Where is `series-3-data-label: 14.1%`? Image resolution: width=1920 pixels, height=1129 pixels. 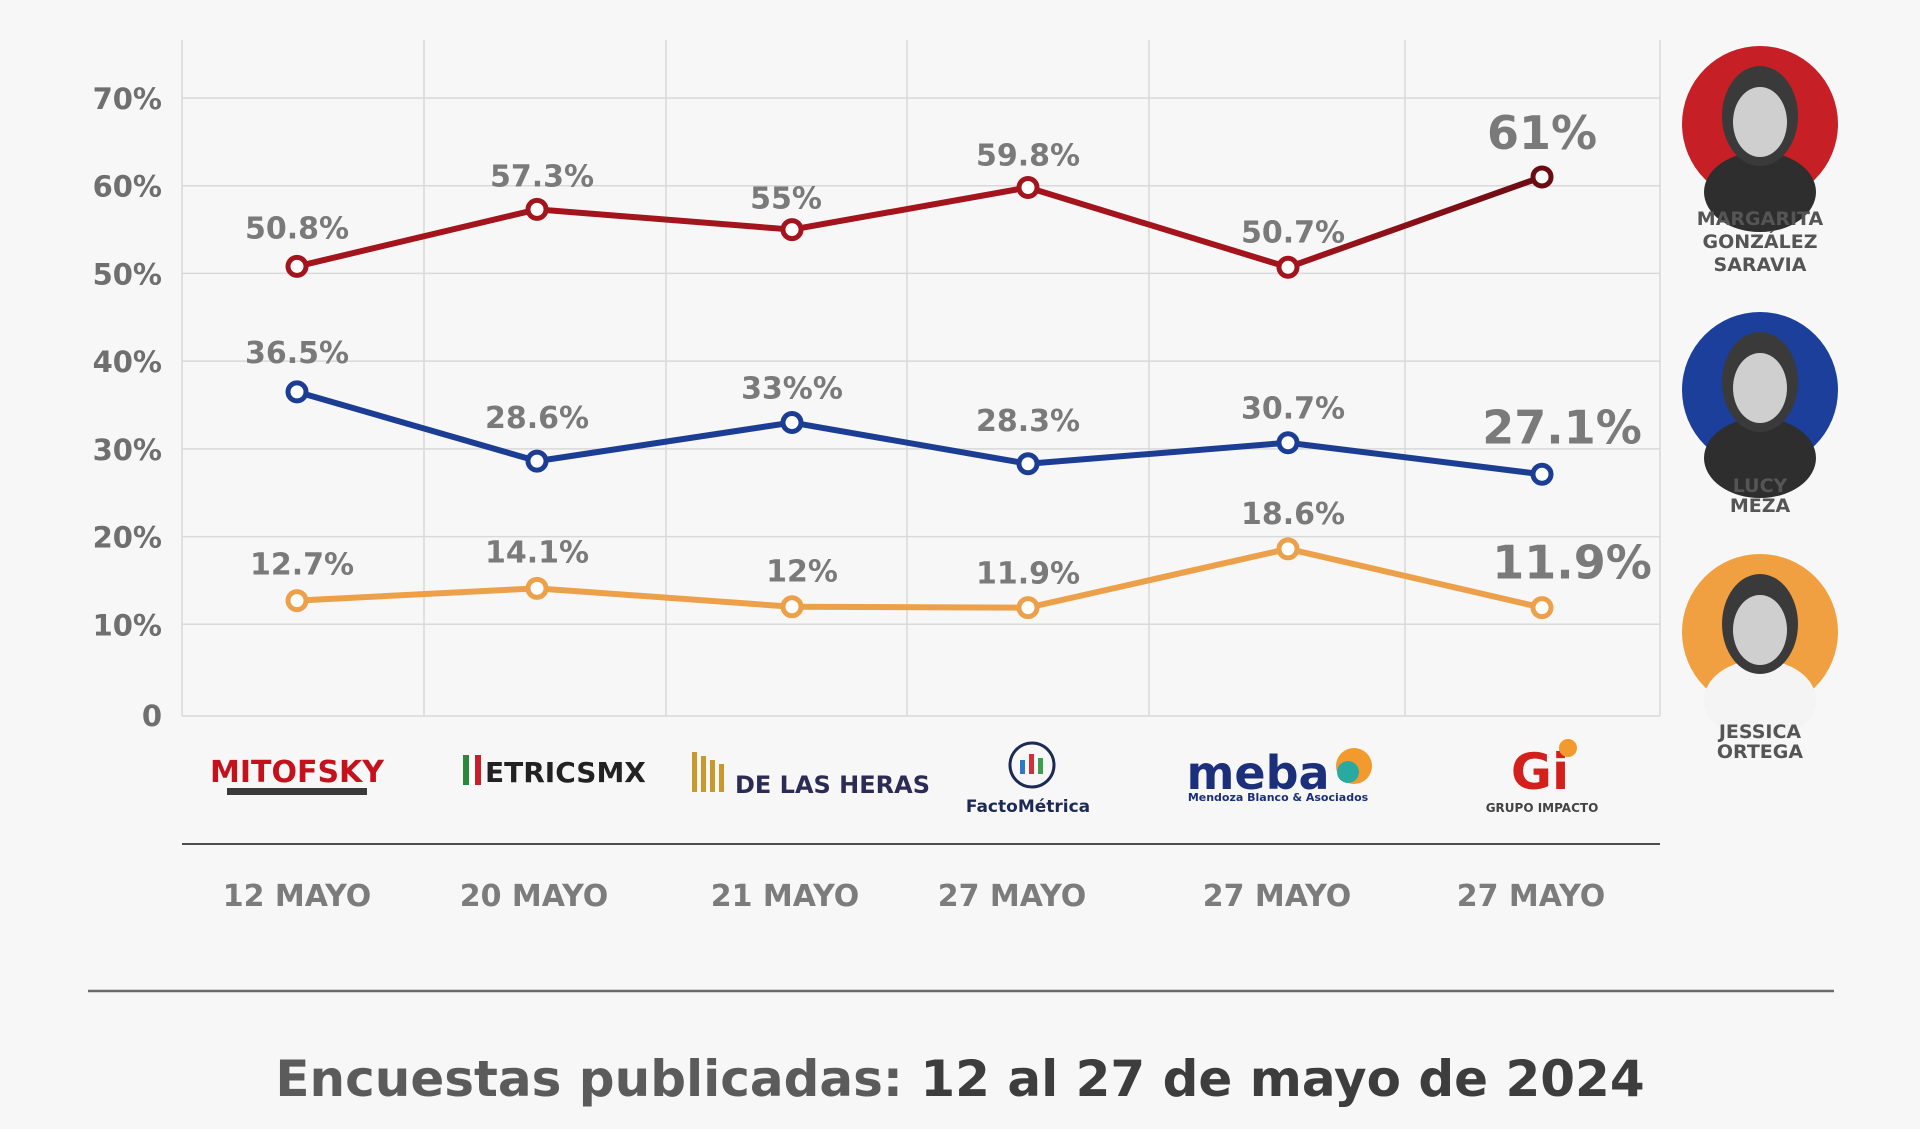
series-3-data-label: 14.1% is located at coordinates (537, 552).